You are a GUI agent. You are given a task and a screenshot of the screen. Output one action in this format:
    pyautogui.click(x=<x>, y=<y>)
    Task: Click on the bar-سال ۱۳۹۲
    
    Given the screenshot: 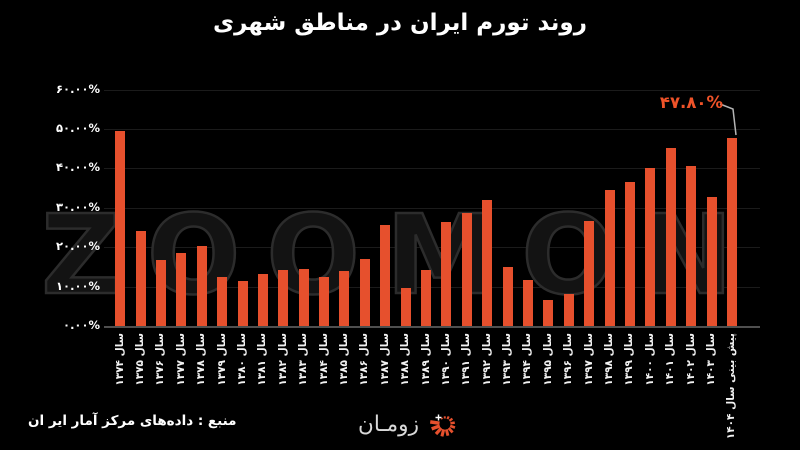 What is the action you would take?
    pyautogui.click(x=487, y=262)
    